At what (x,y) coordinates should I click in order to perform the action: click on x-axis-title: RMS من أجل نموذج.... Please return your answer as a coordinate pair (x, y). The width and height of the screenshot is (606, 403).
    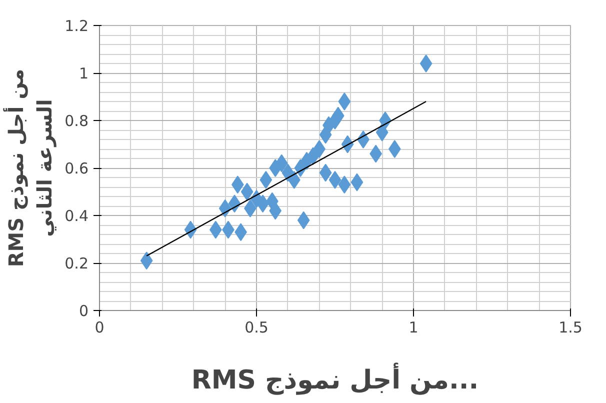
    Looking at the image, I should click on (335, 379).